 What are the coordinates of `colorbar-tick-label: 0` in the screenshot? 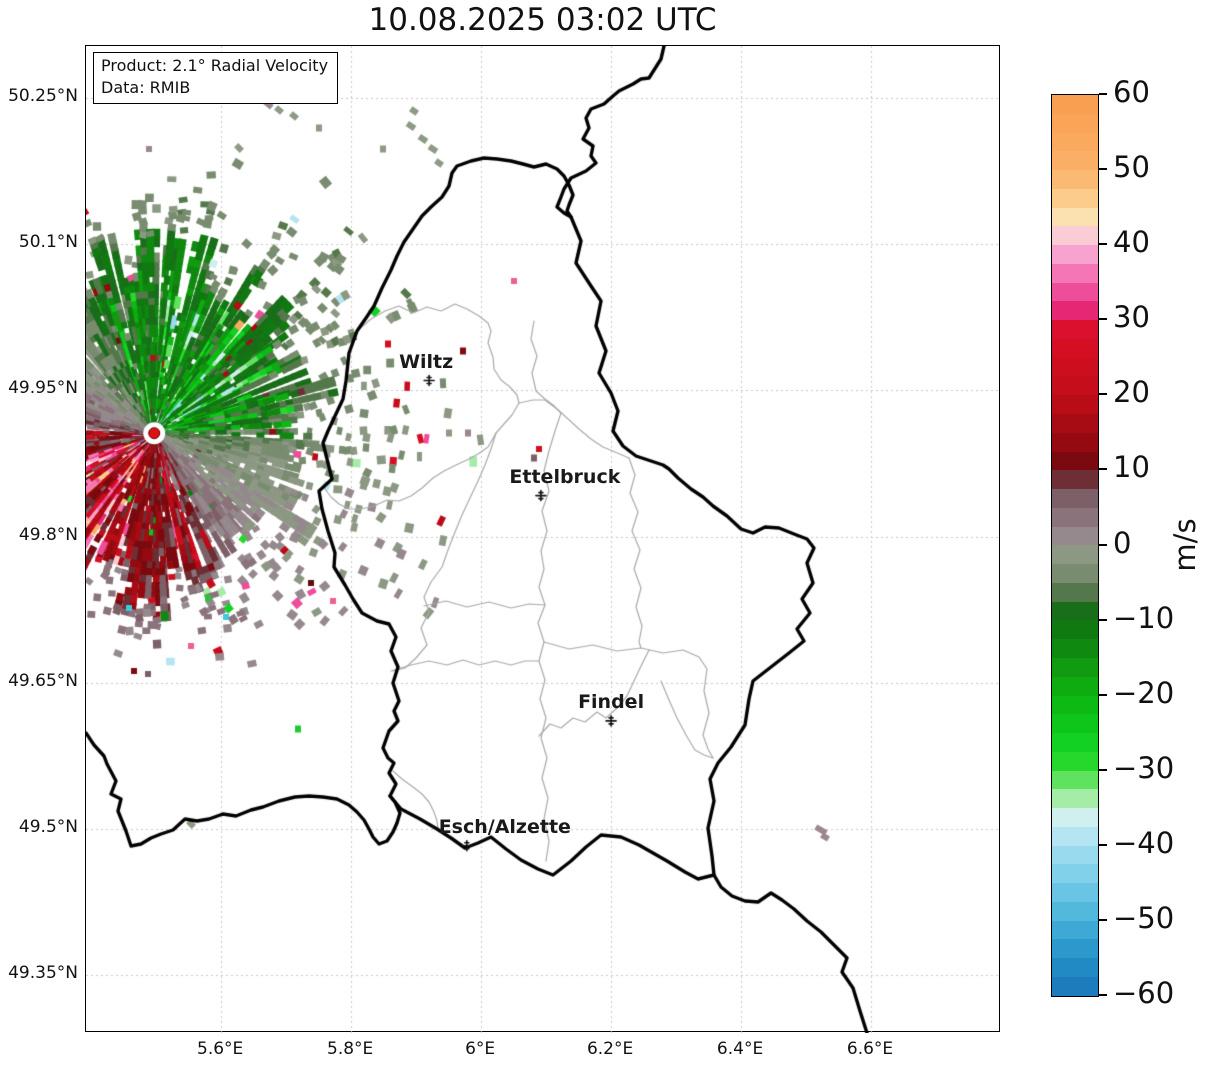 It's located at (1122, 542).